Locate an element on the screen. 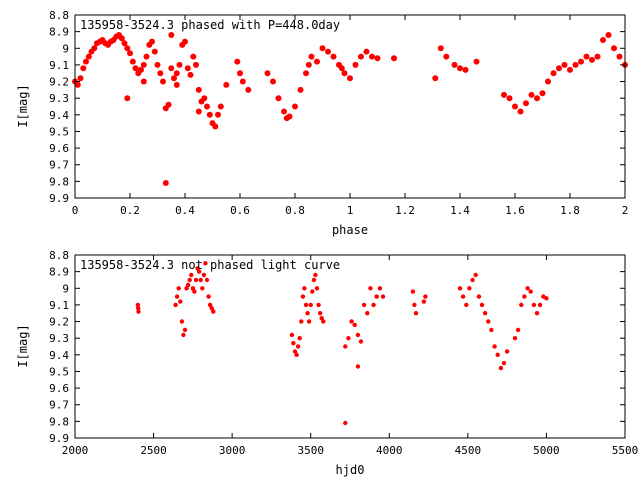  unphased-y-tick-label: 8.9 is located at coordinates (59, 272).